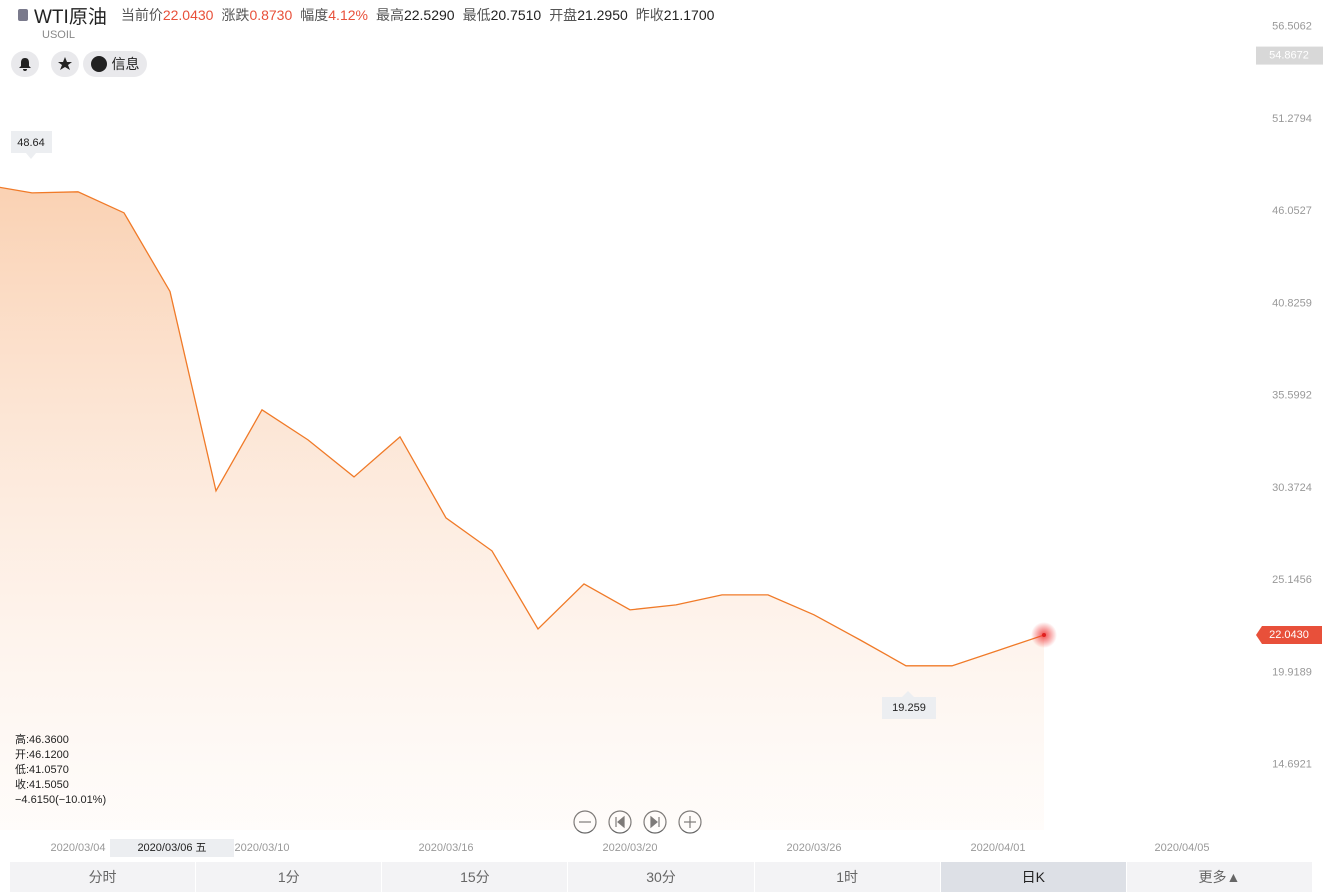 The height and width of the screenshot is (895, 1323). I want to click on stat-value: 21.1700, so click(689, 15).